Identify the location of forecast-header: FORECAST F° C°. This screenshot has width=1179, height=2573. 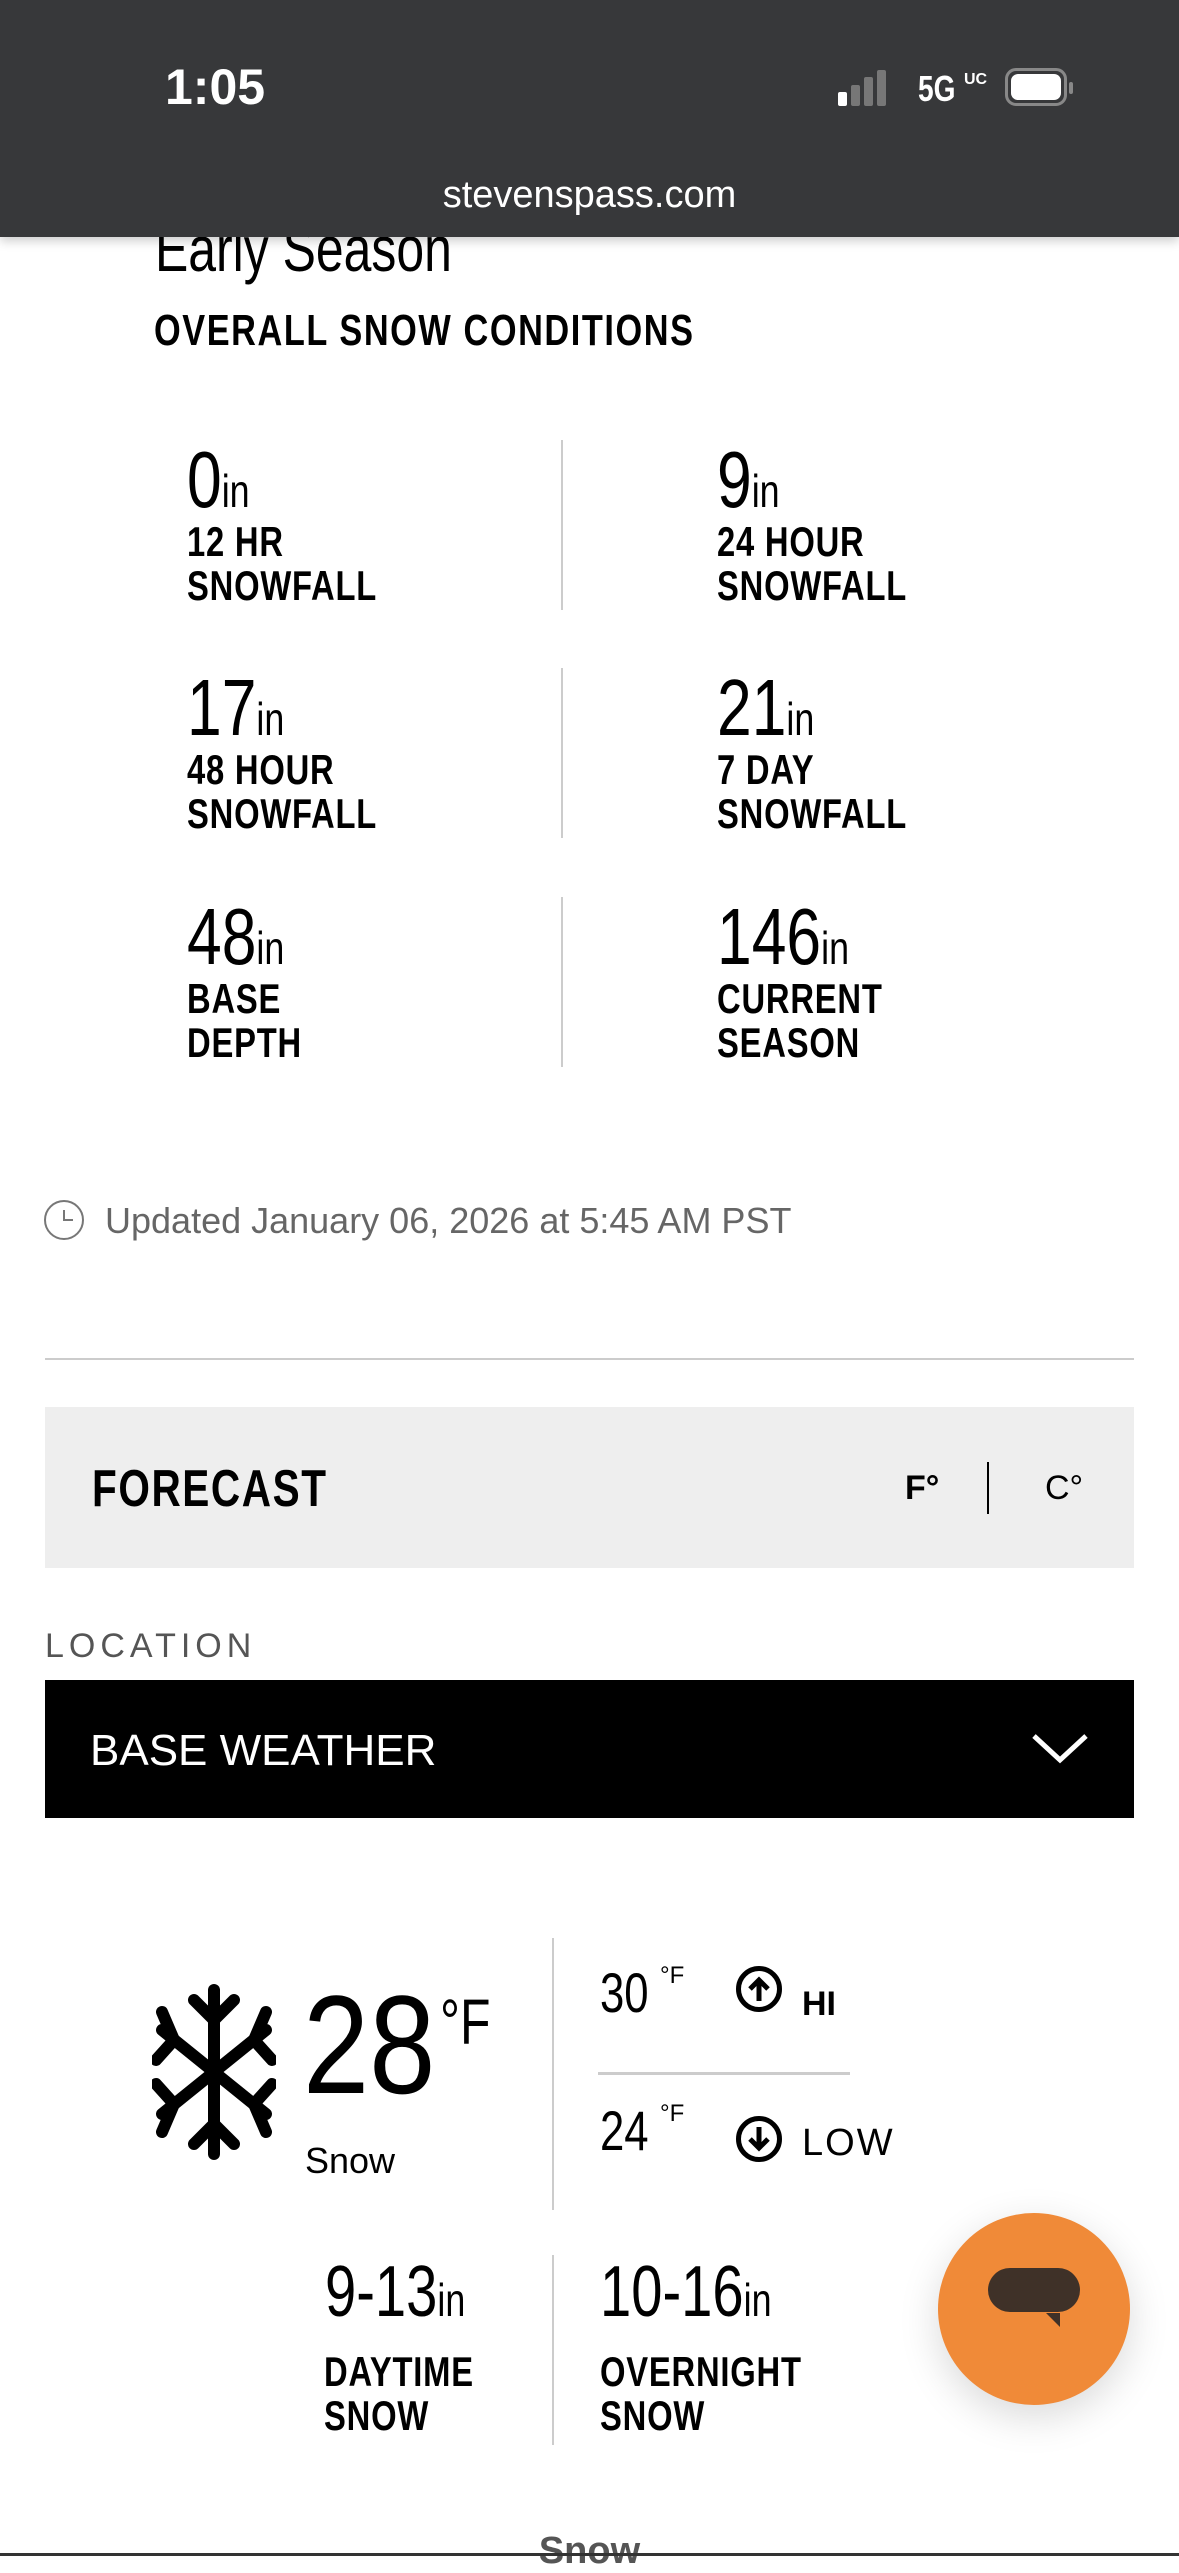
(589, 1487).